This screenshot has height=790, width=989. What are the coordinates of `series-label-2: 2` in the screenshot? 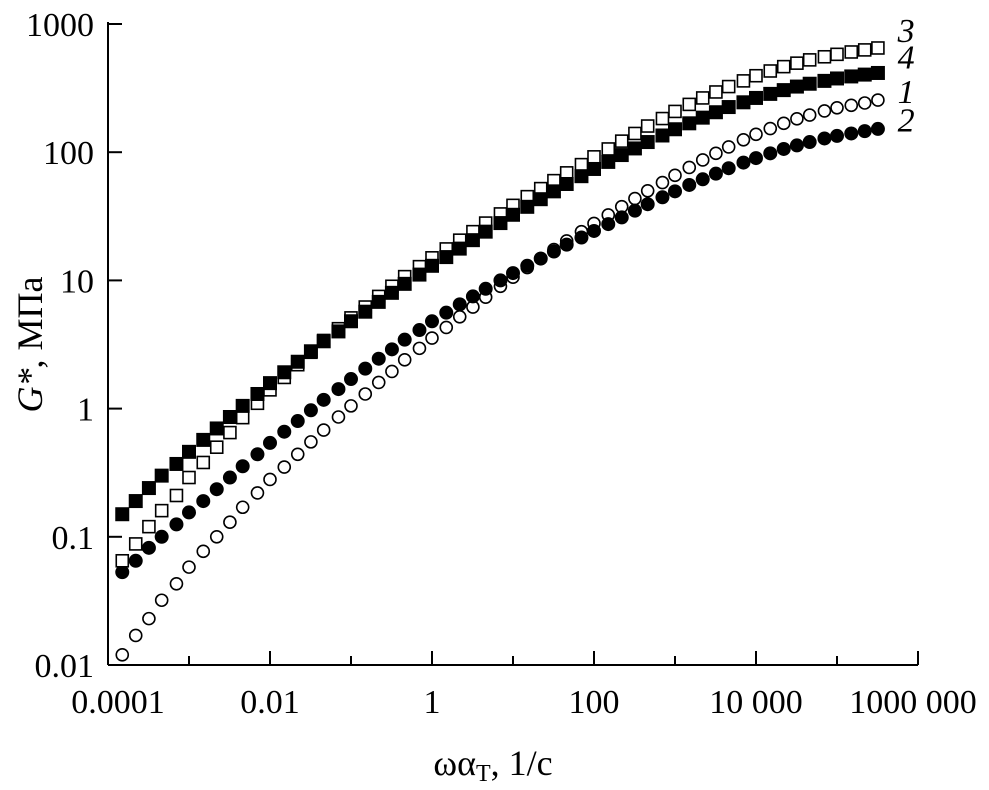 It's located at (906, 120).